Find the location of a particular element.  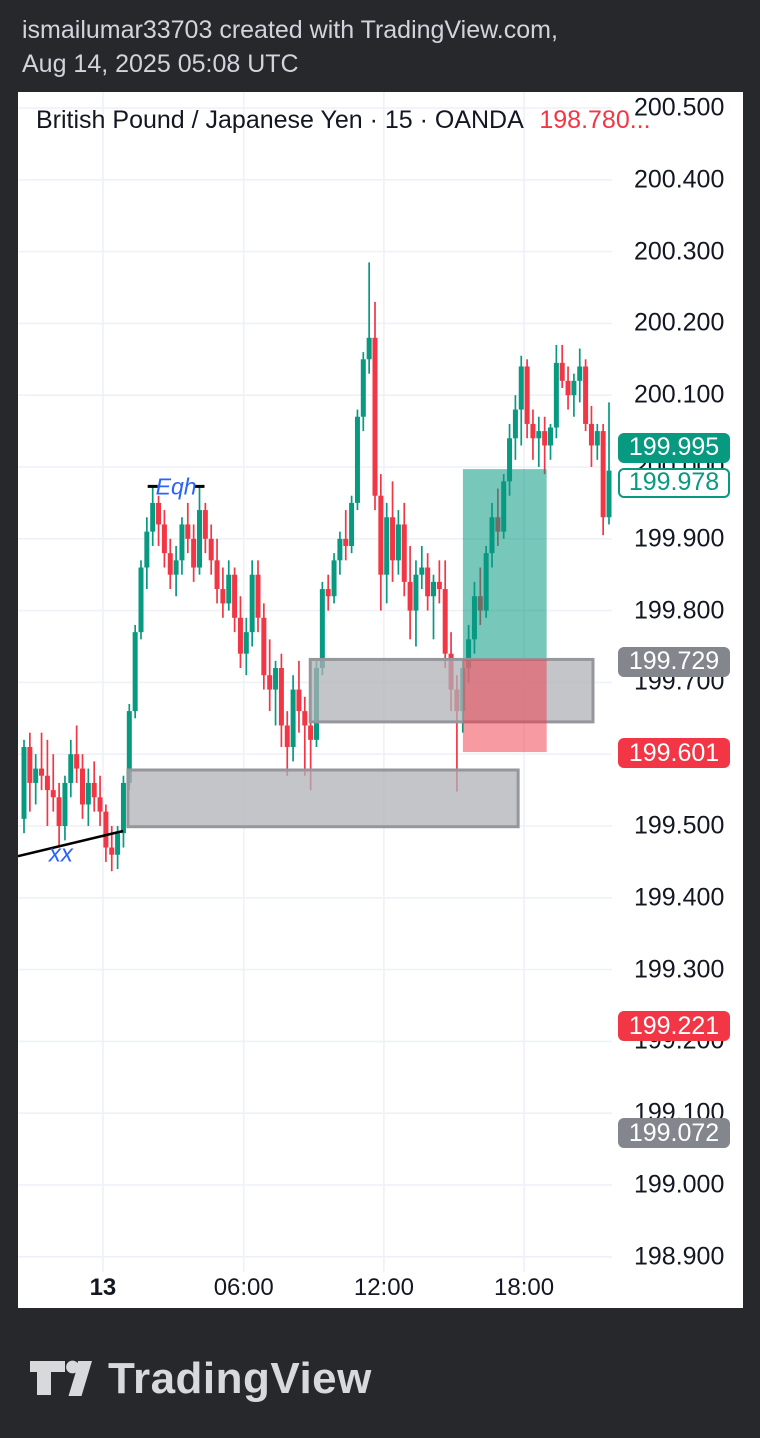

time-tick-label: 06:00 is located at coordinates (243, 1287).